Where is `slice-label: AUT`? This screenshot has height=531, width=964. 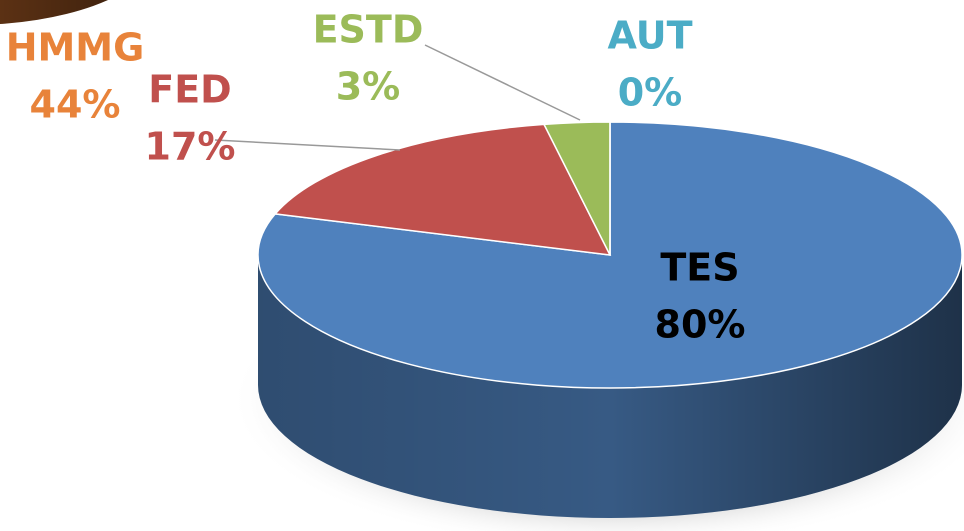
slice-label: AUT is located at coordinates (649, 36).